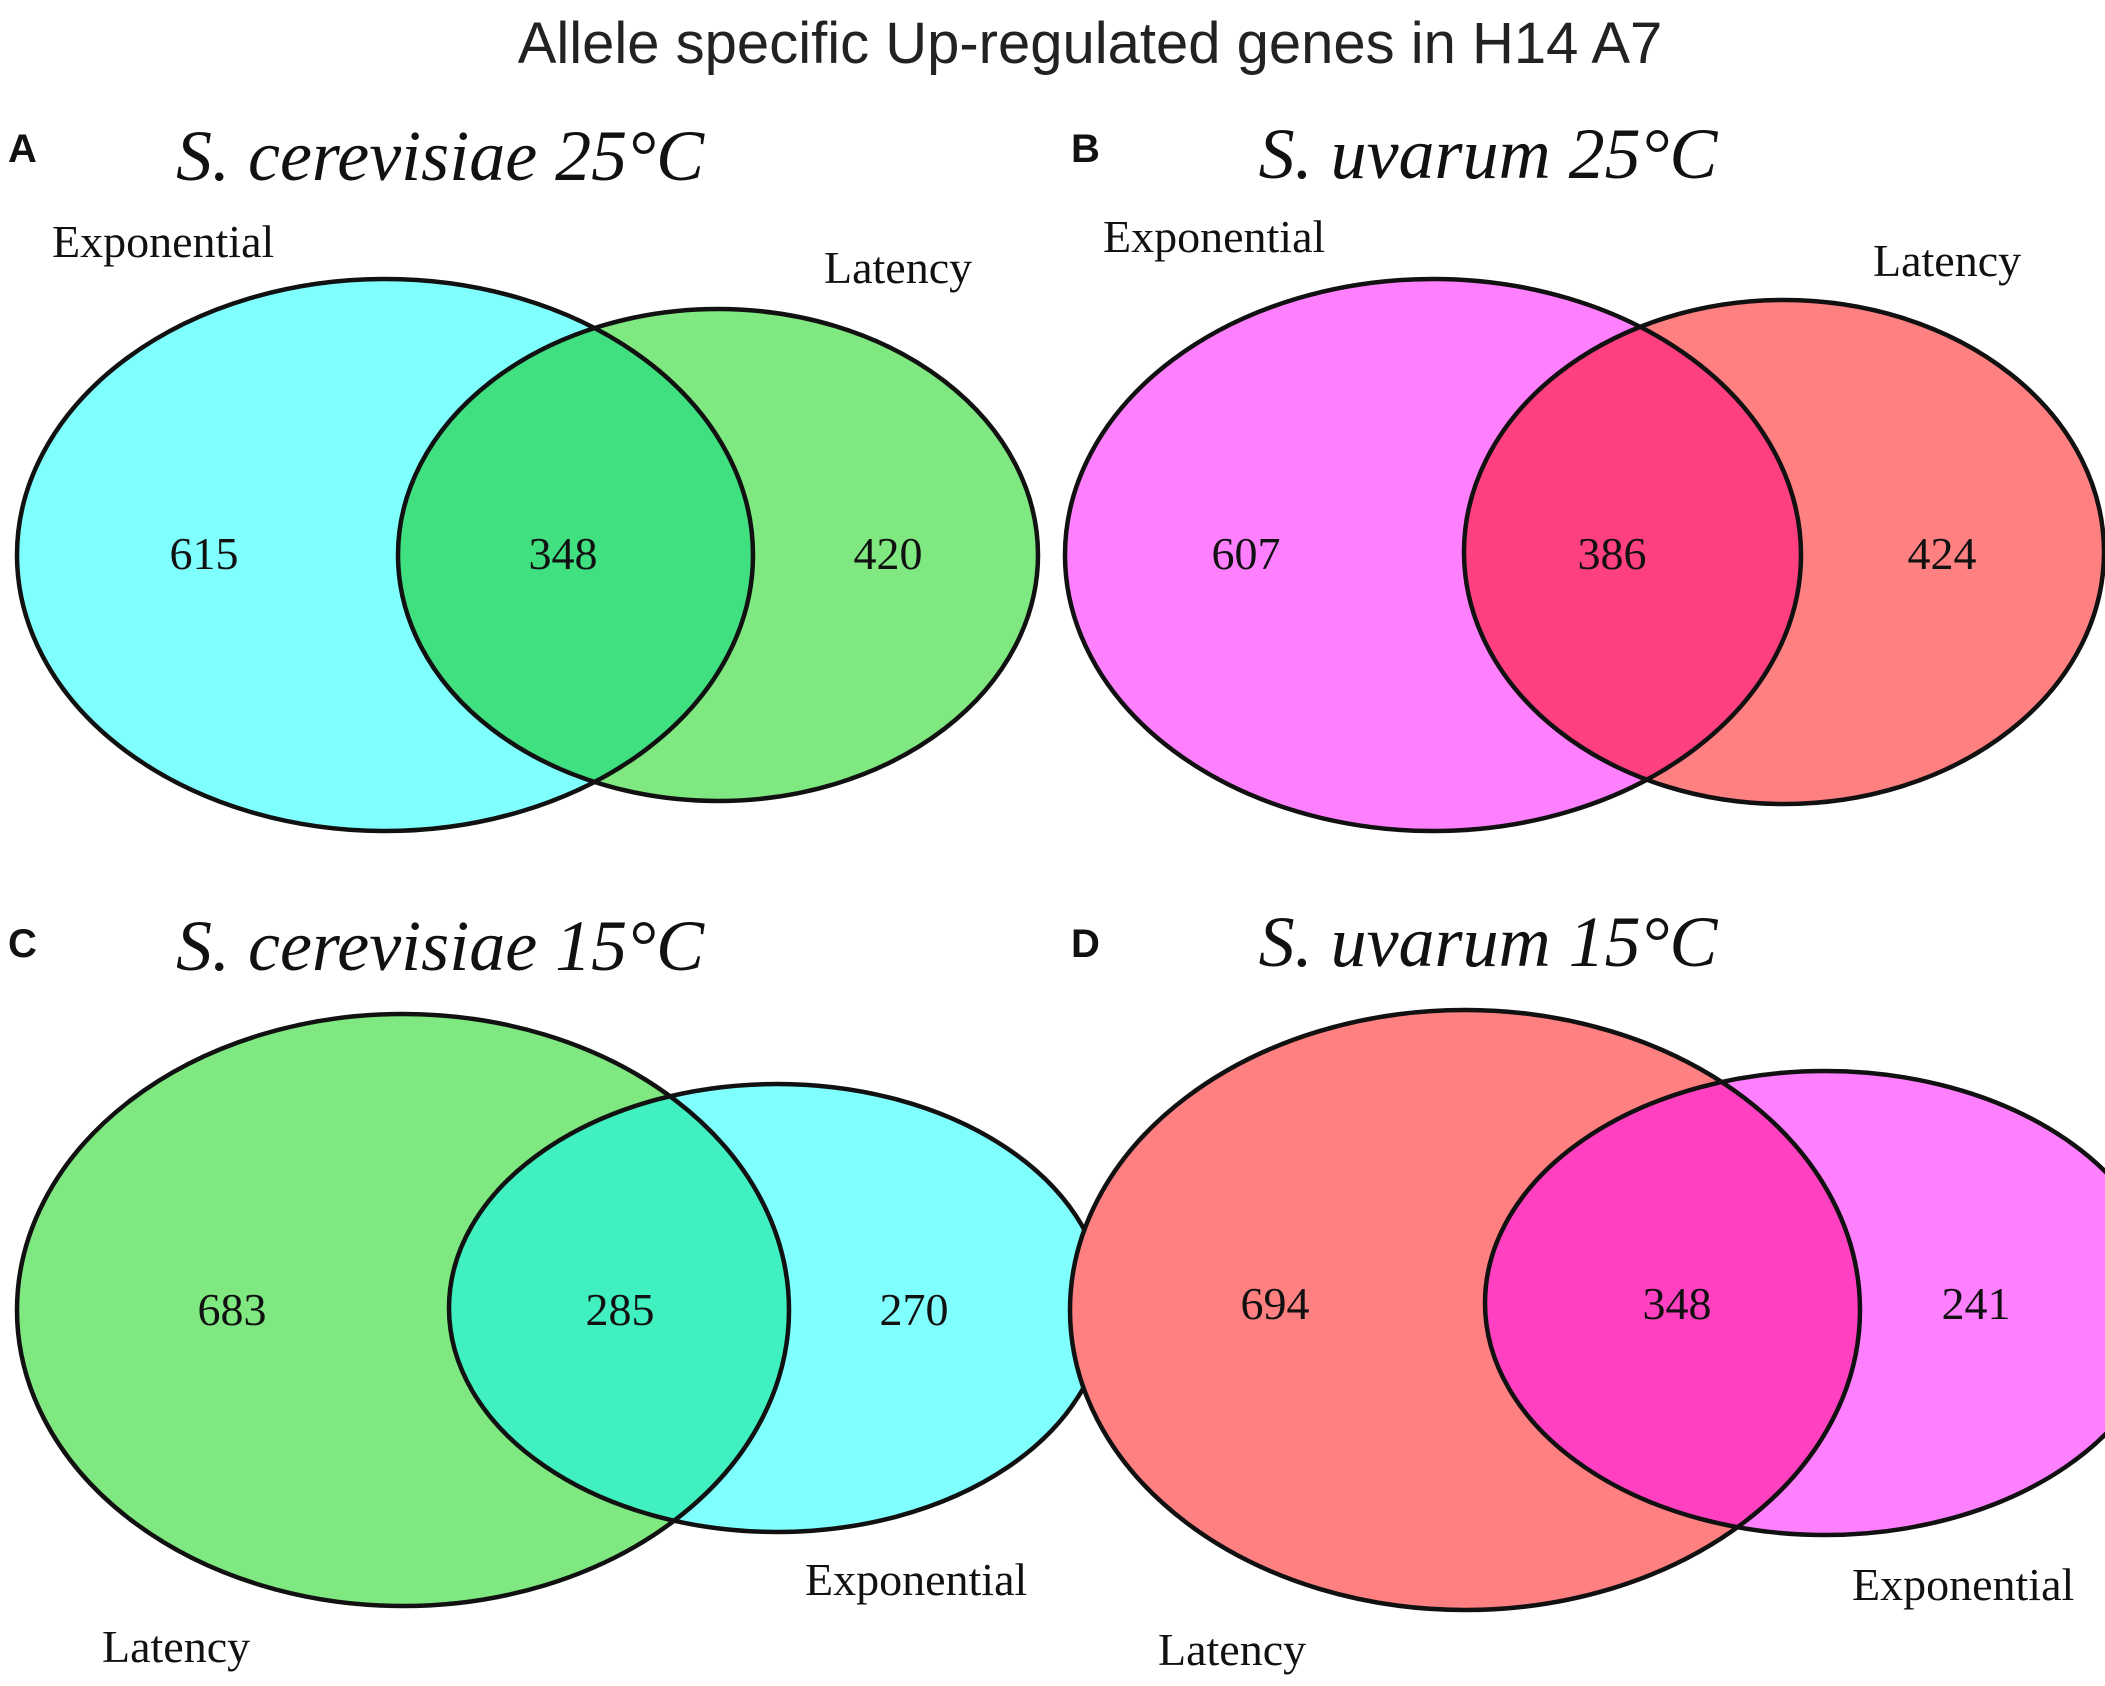  I want to click on count-right-only: 270, so click(914, 1309).